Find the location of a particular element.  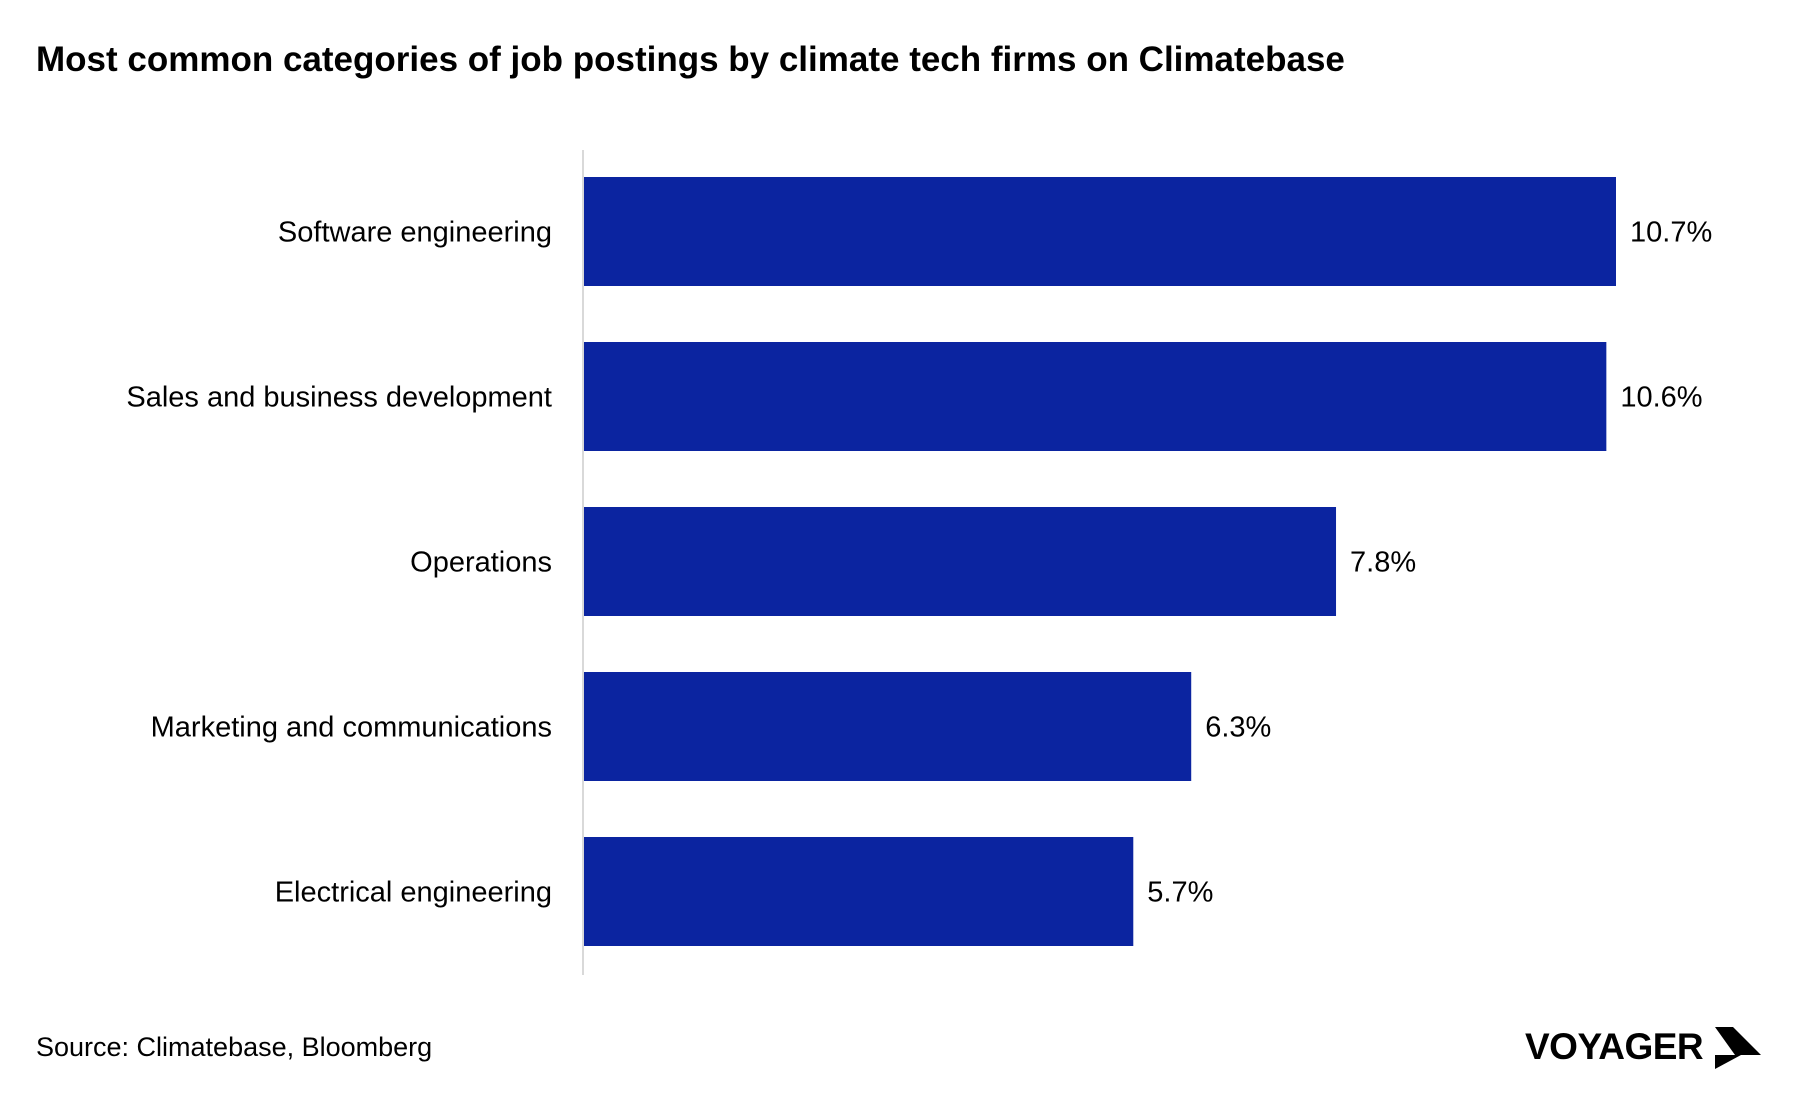

arrow-logo-icon is located at coordinates (1738, 1048).